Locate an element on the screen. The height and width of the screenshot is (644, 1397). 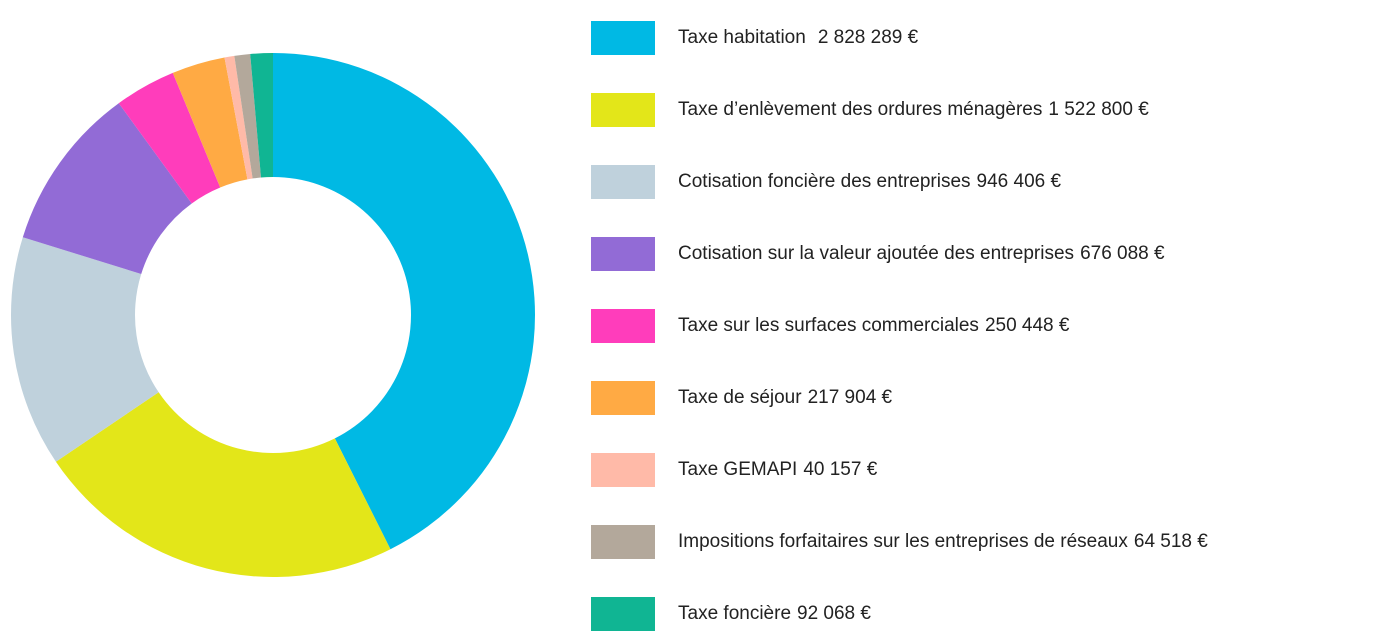
legend-name: Taxe foncière is located at coordinates (734, 613).